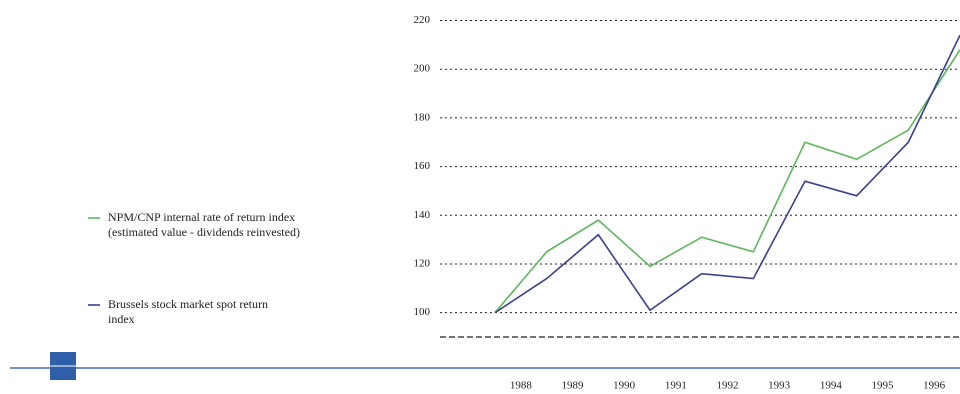 This screenshot has width=960, height=394. I want to click on x-tick-label: 1991, so click(676, 386).